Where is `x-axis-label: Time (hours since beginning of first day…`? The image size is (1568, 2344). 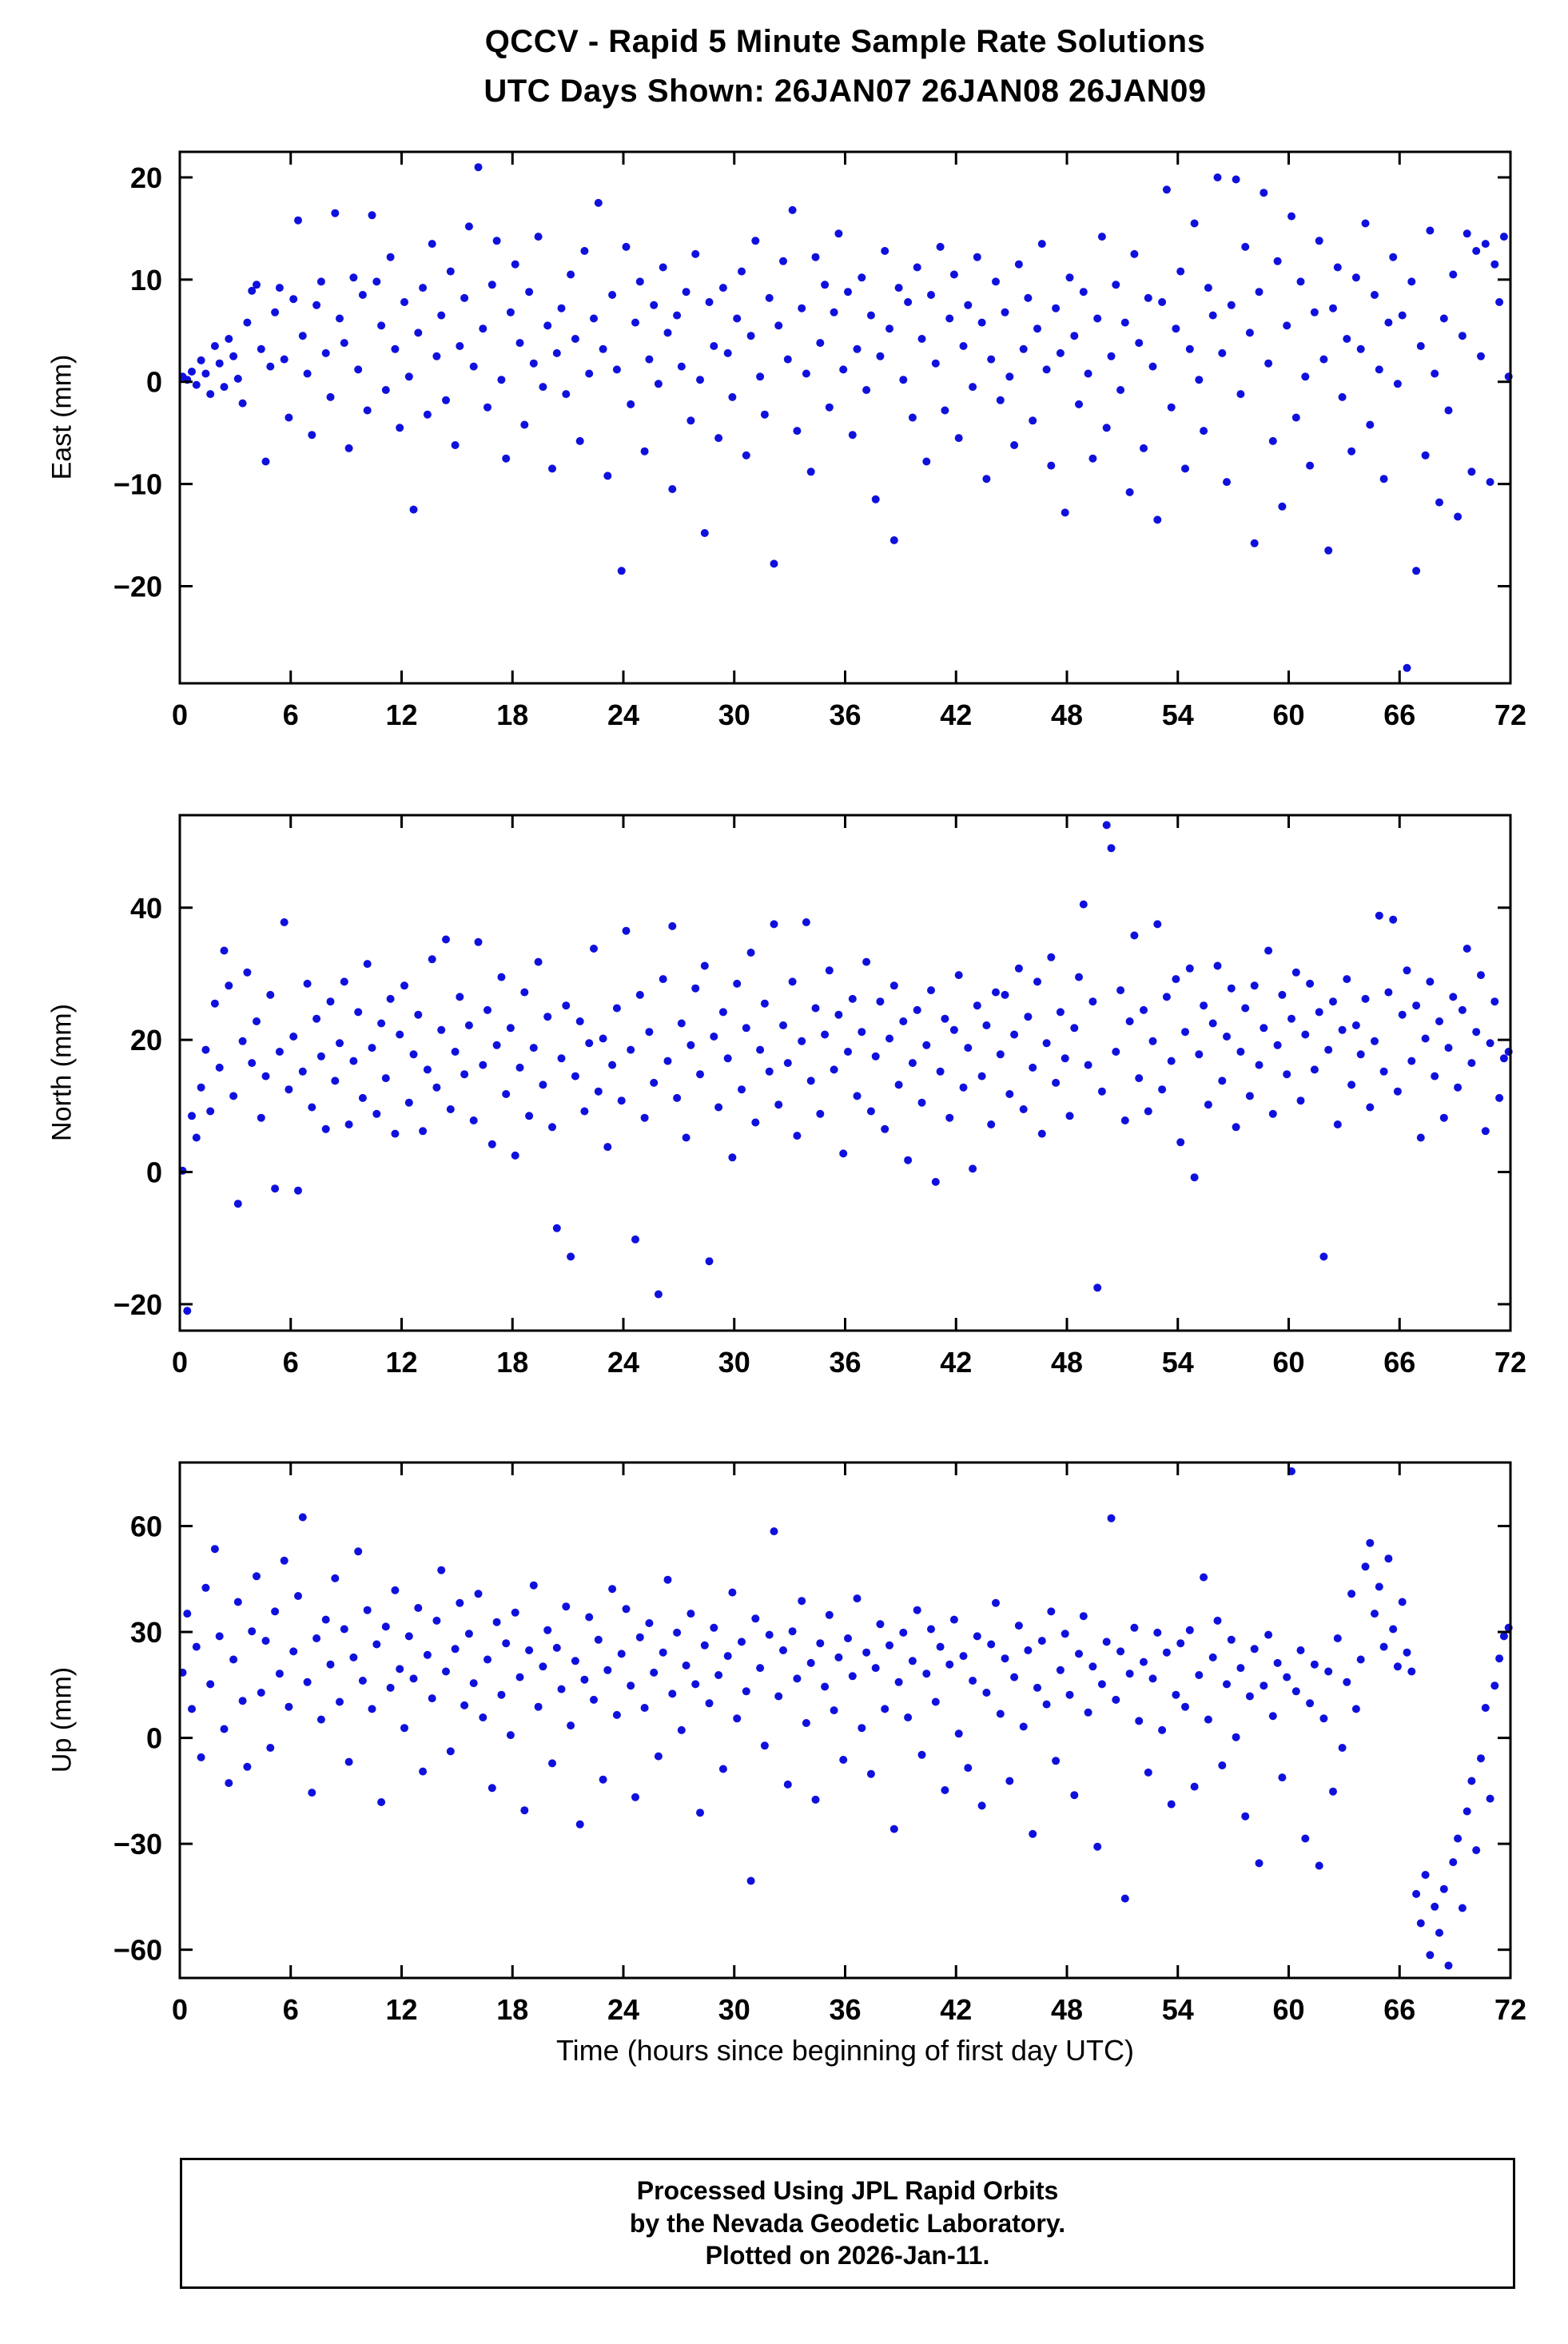
x-axis-label: Time (hours since beginning of first day… is located at coordinates (845, 2051).